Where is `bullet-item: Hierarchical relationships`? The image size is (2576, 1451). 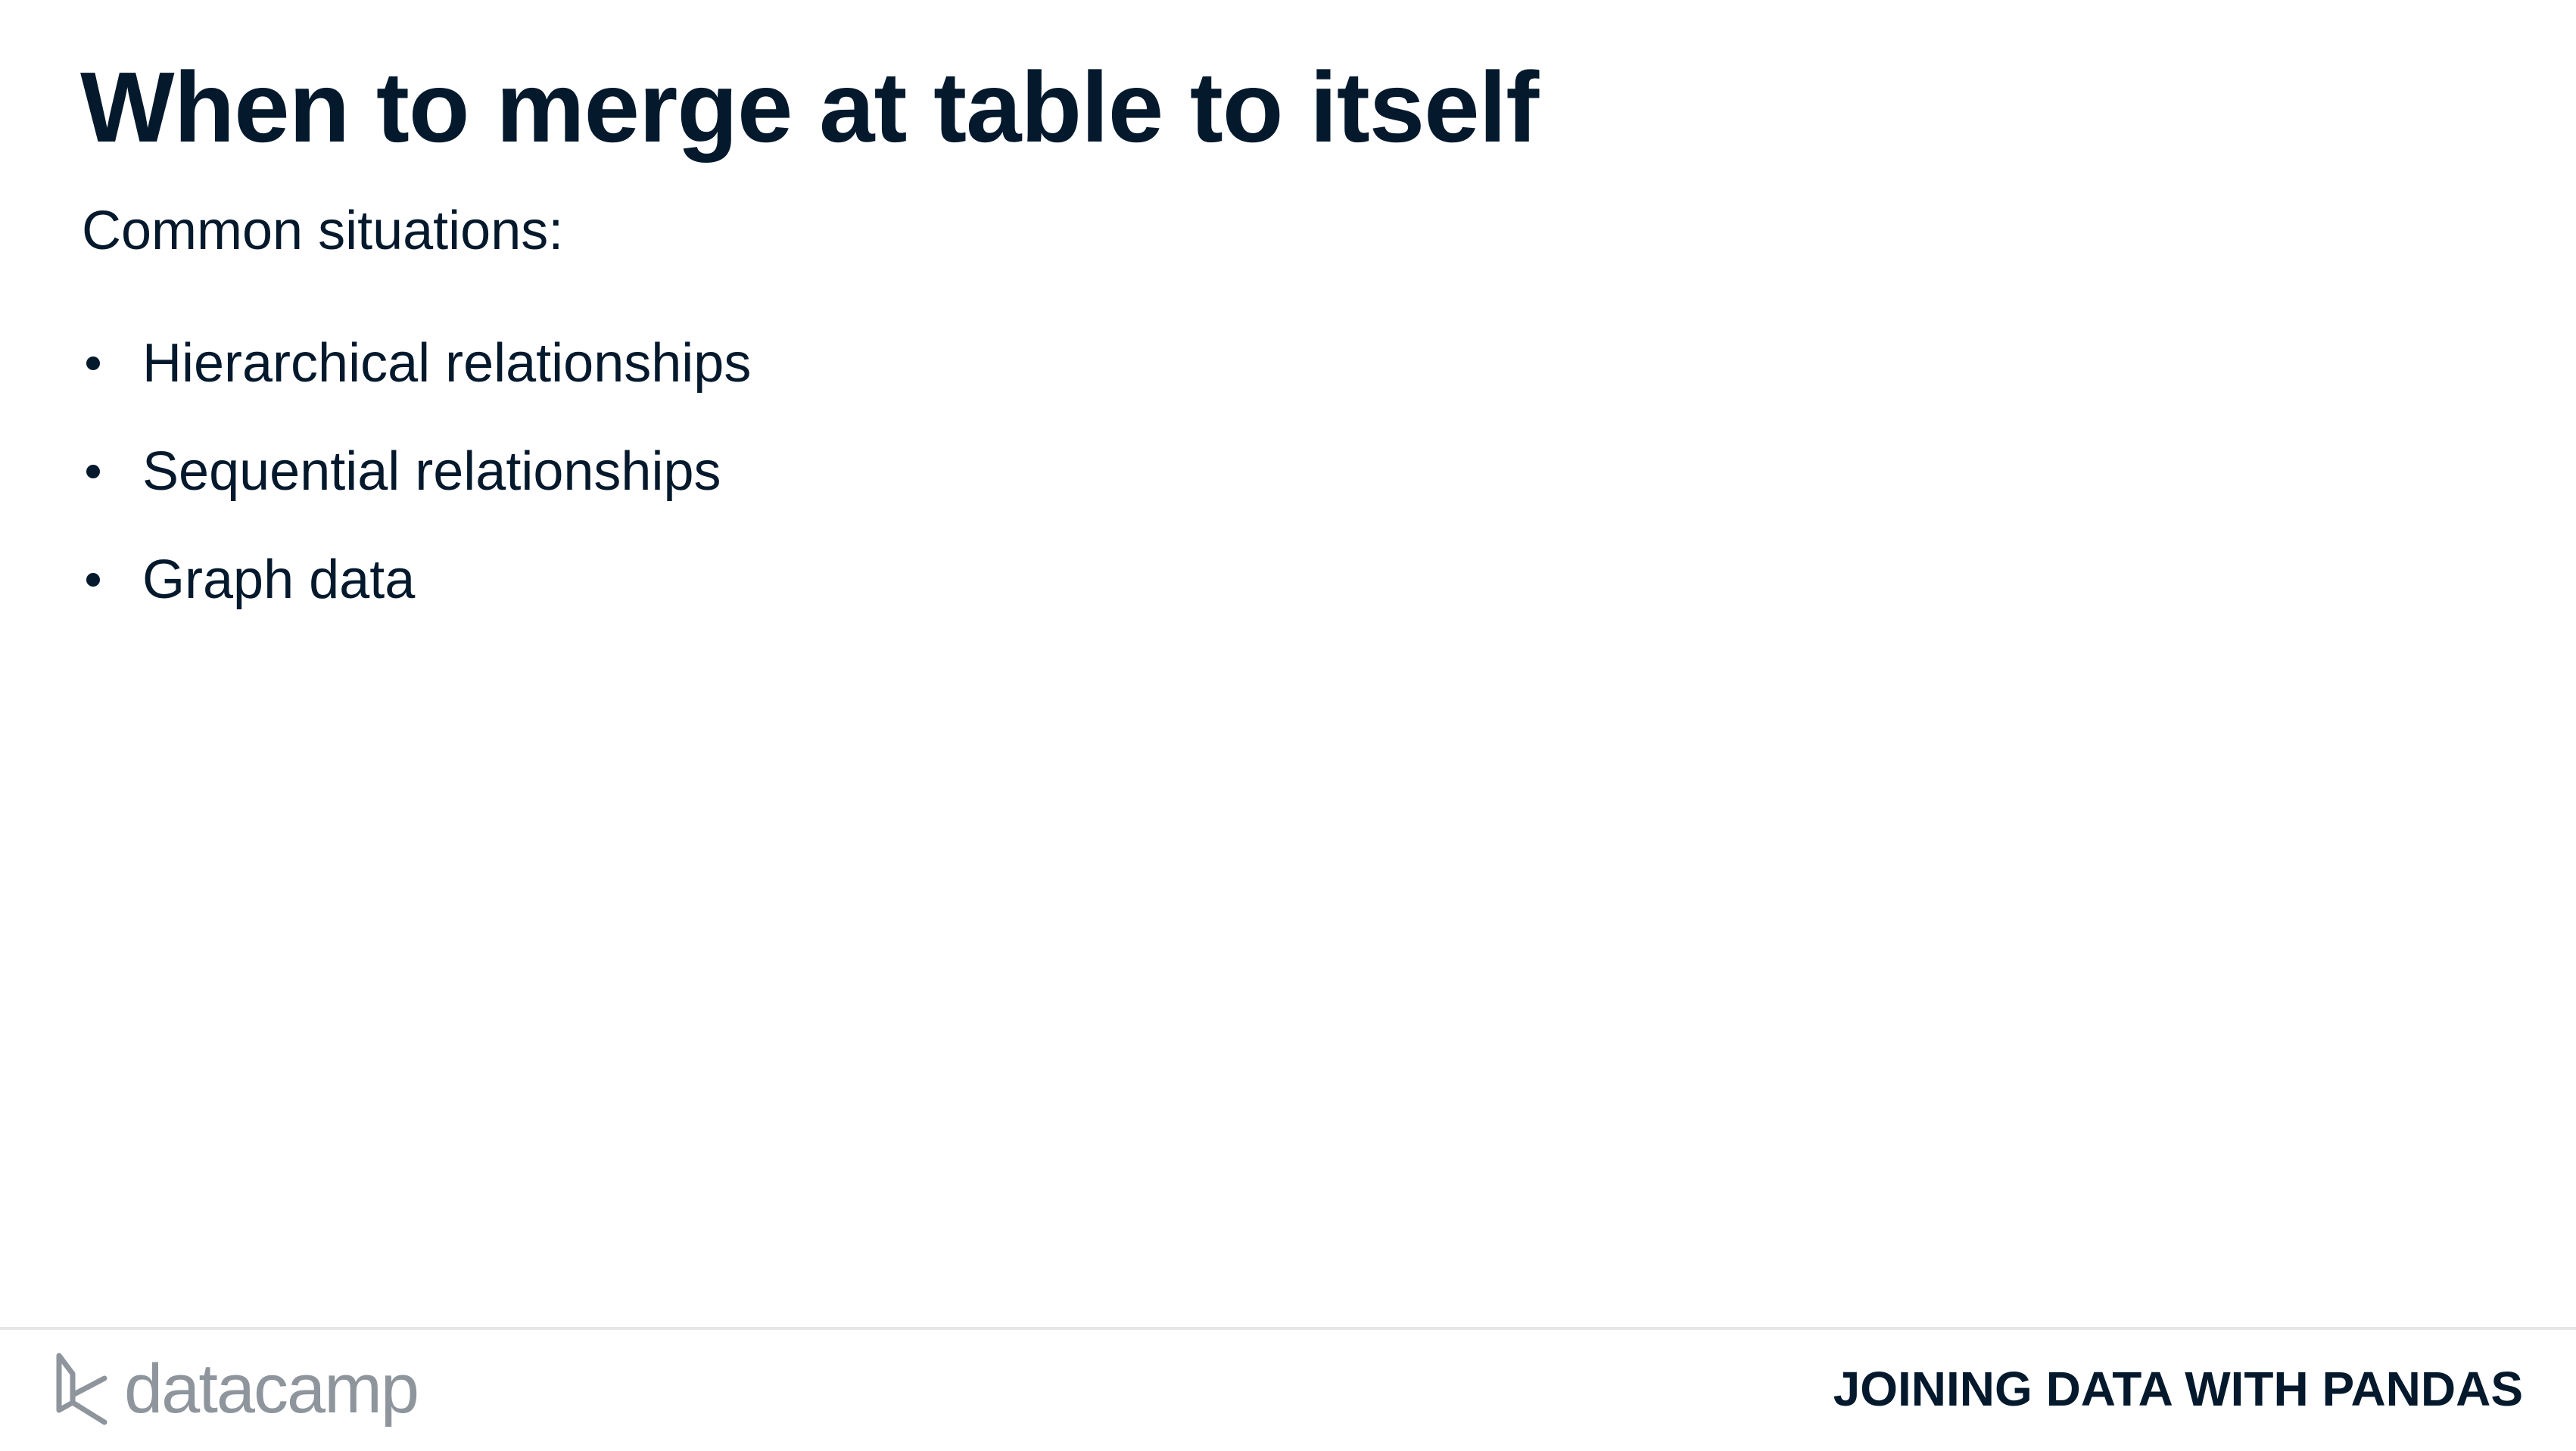 bullet-item: Hierarchical relationships is located at coordinates (416, 379).